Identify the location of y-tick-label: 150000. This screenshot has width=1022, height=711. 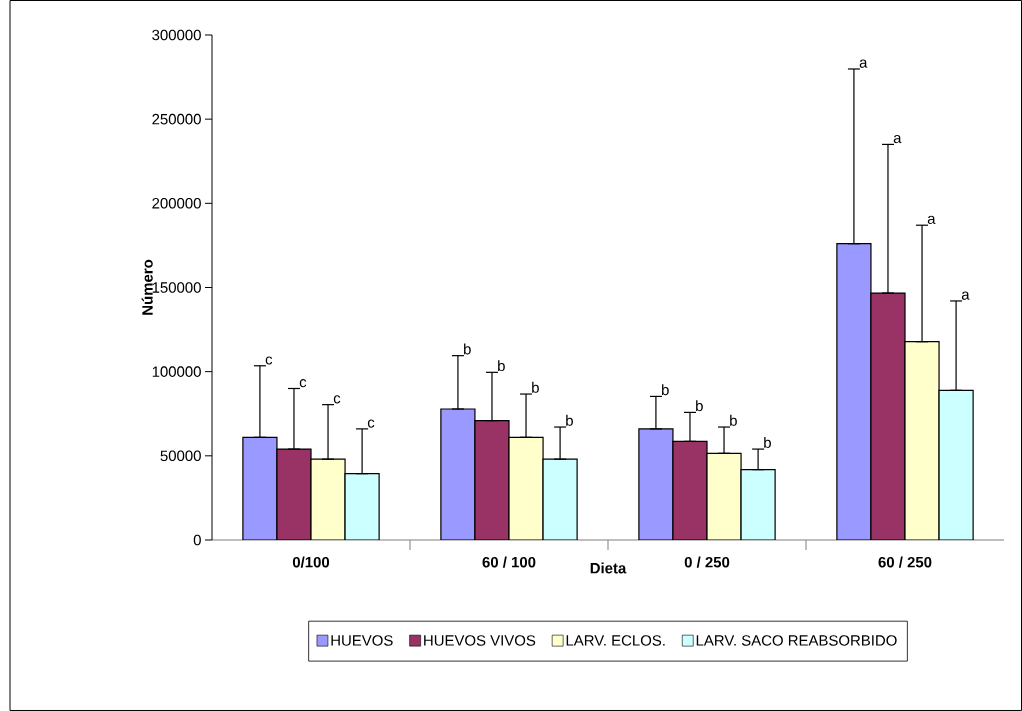
(176, 287).